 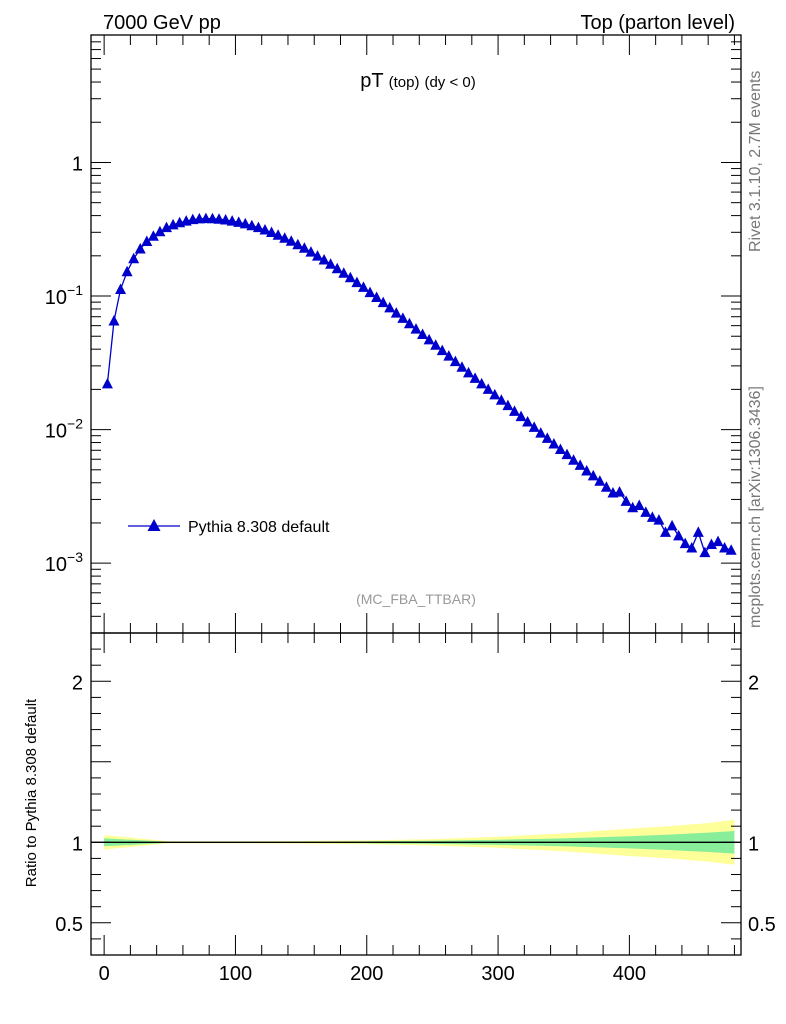 What do you see at coordinates (755, 161) in the screenshot?
I see `rivet-version-label: Rivet 3.1.10, 2.7M events` at bounding box center [755, 161].